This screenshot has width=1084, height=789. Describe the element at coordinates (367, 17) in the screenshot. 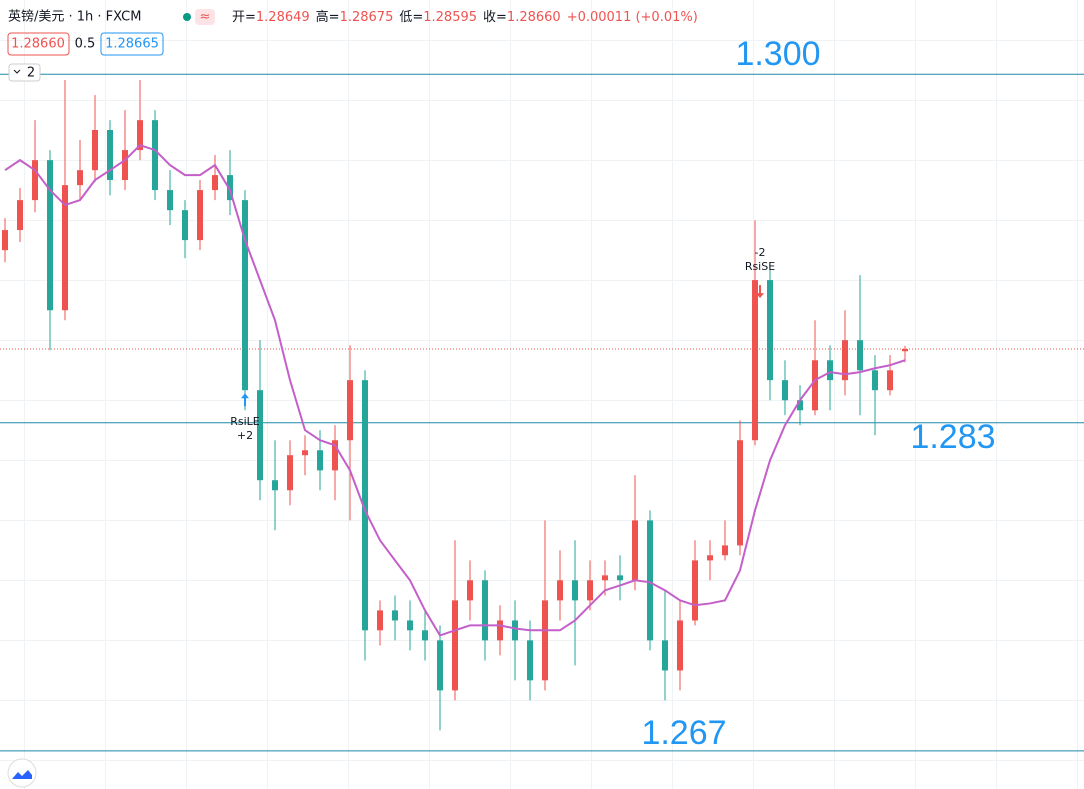

I see `ohlc-value: 1.28675` at that location.